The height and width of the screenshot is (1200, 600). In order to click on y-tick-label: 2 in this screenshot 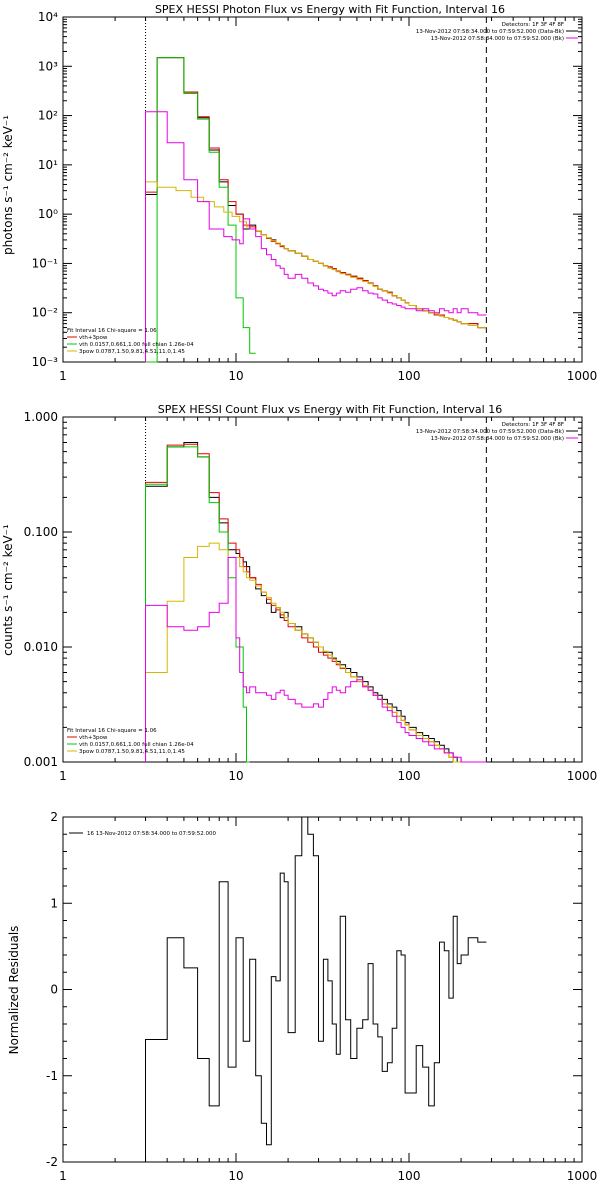, I will do `click(54, 817)`.